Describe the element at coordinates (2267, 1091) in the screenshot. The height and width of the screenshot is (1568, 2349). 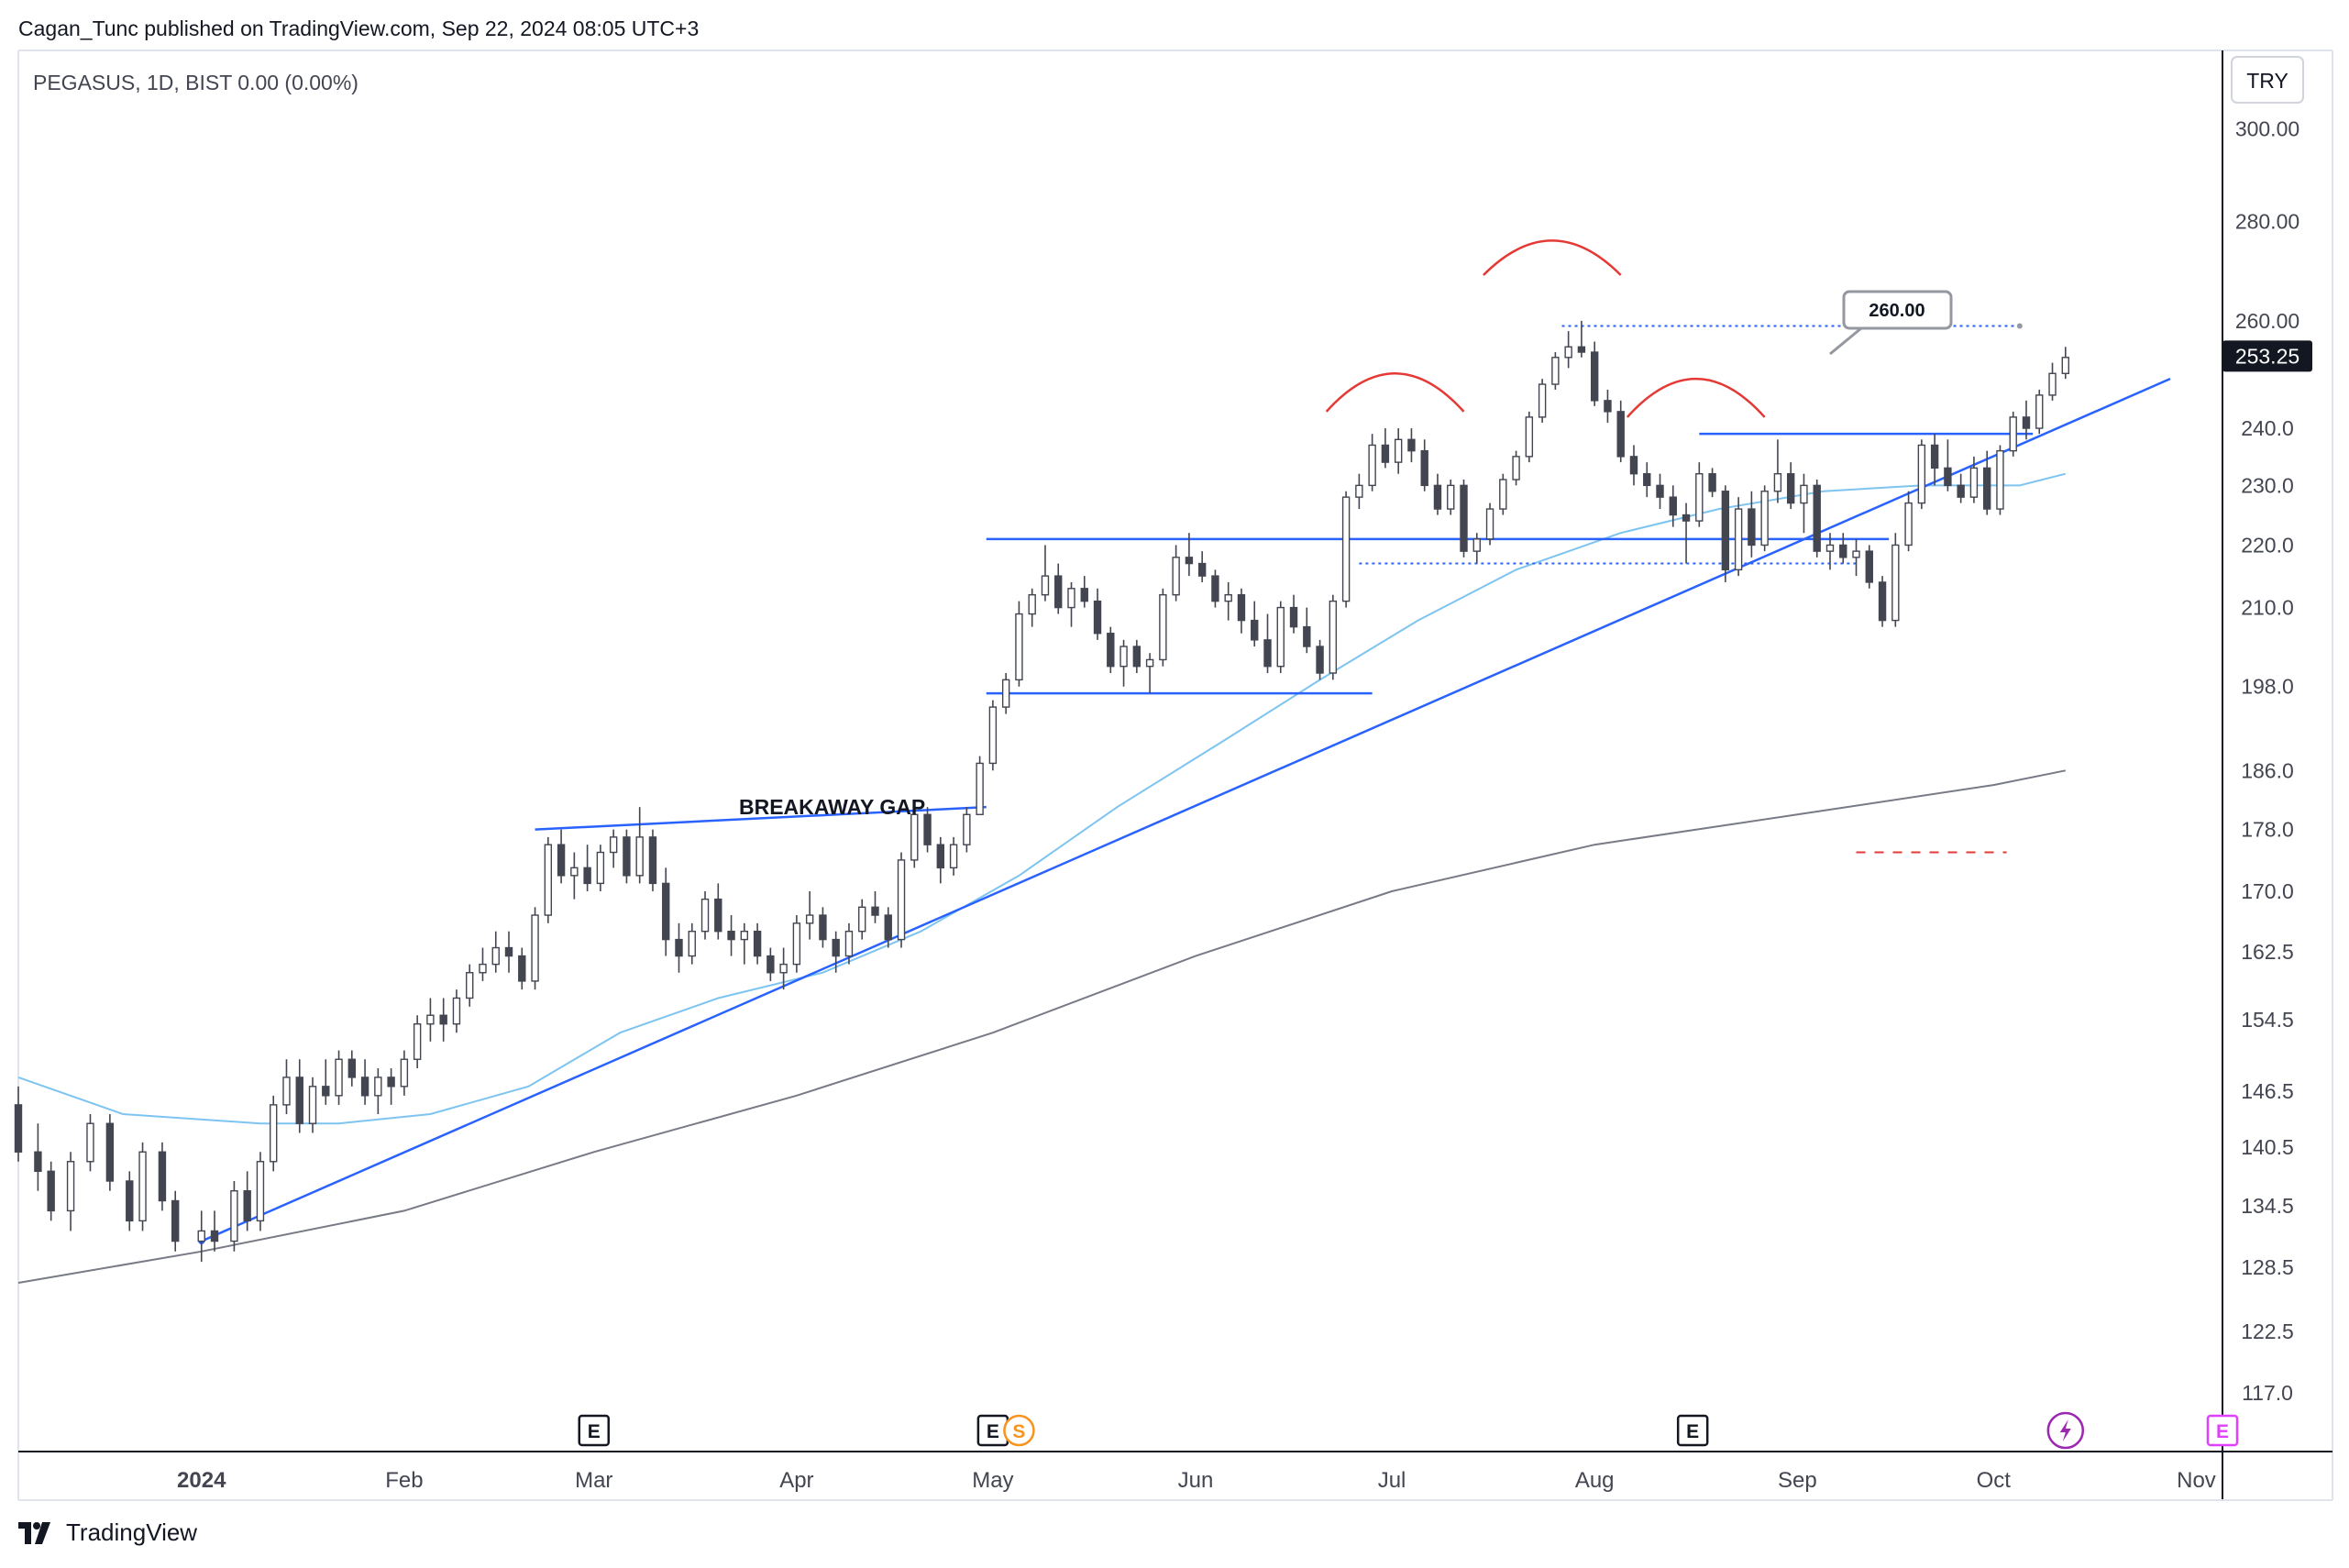
I see `price-tick-label: 146.5` at that location.